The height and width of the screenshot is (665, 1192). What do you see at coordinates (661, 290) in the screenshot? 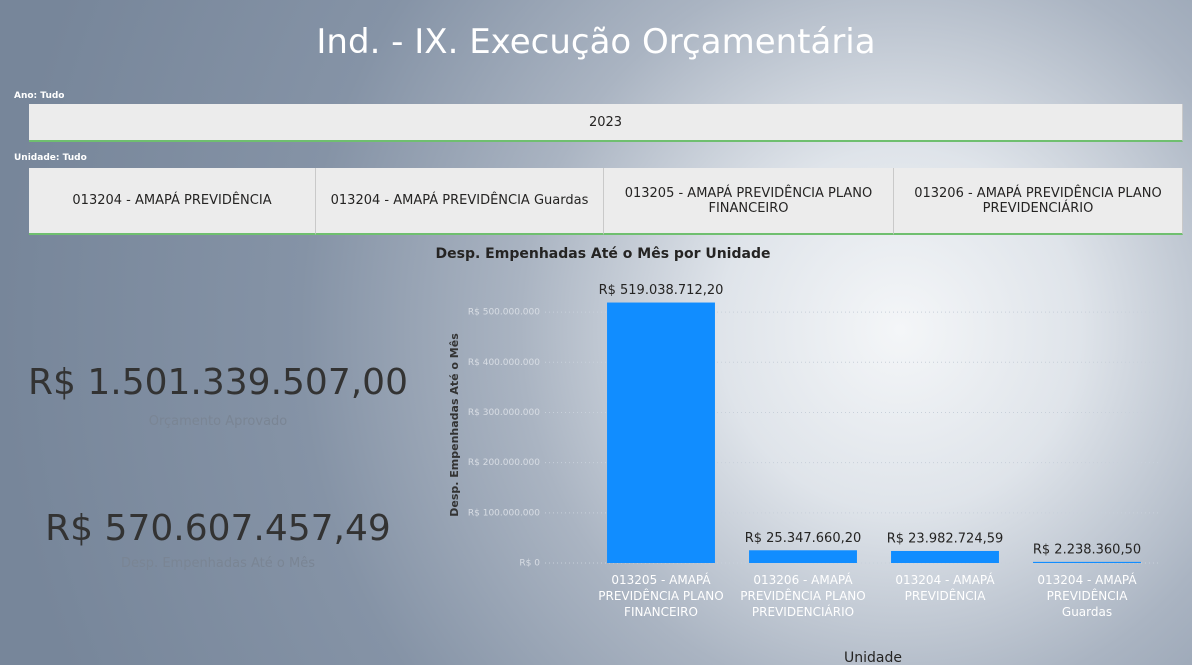
I see `data-label: R$ 519.038.712,20` at bounding box center [661, 290].